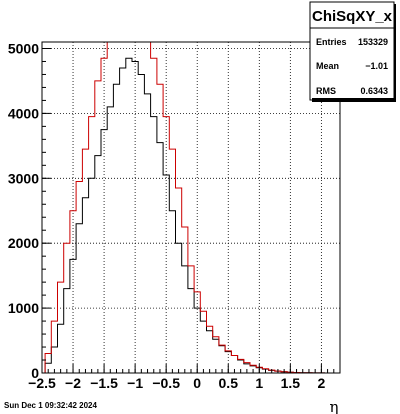  Describe the element at coordinates (326, 91) in the screenshot. I see `stats-label-rms: RMS` at that location.